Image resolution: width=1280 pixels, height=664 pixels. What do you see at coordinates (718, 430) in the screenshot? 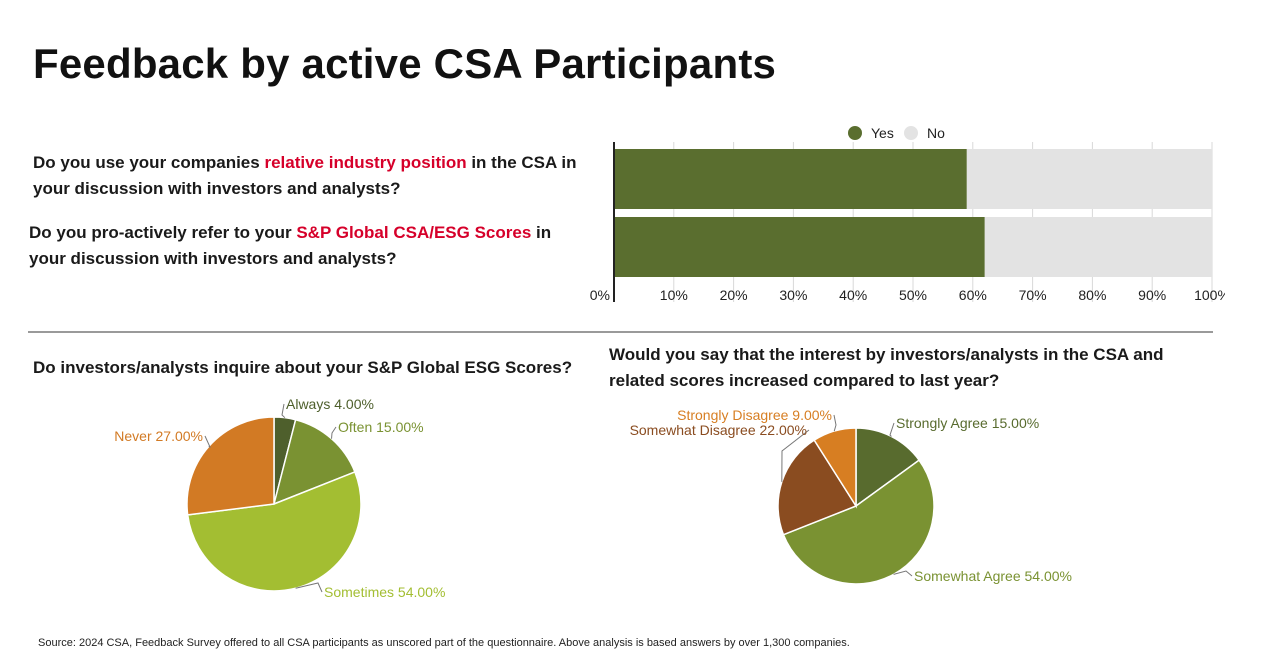
I see `pie-slice-label: Somewhat Disagree 22.00%` at bounding box center [718, 430].